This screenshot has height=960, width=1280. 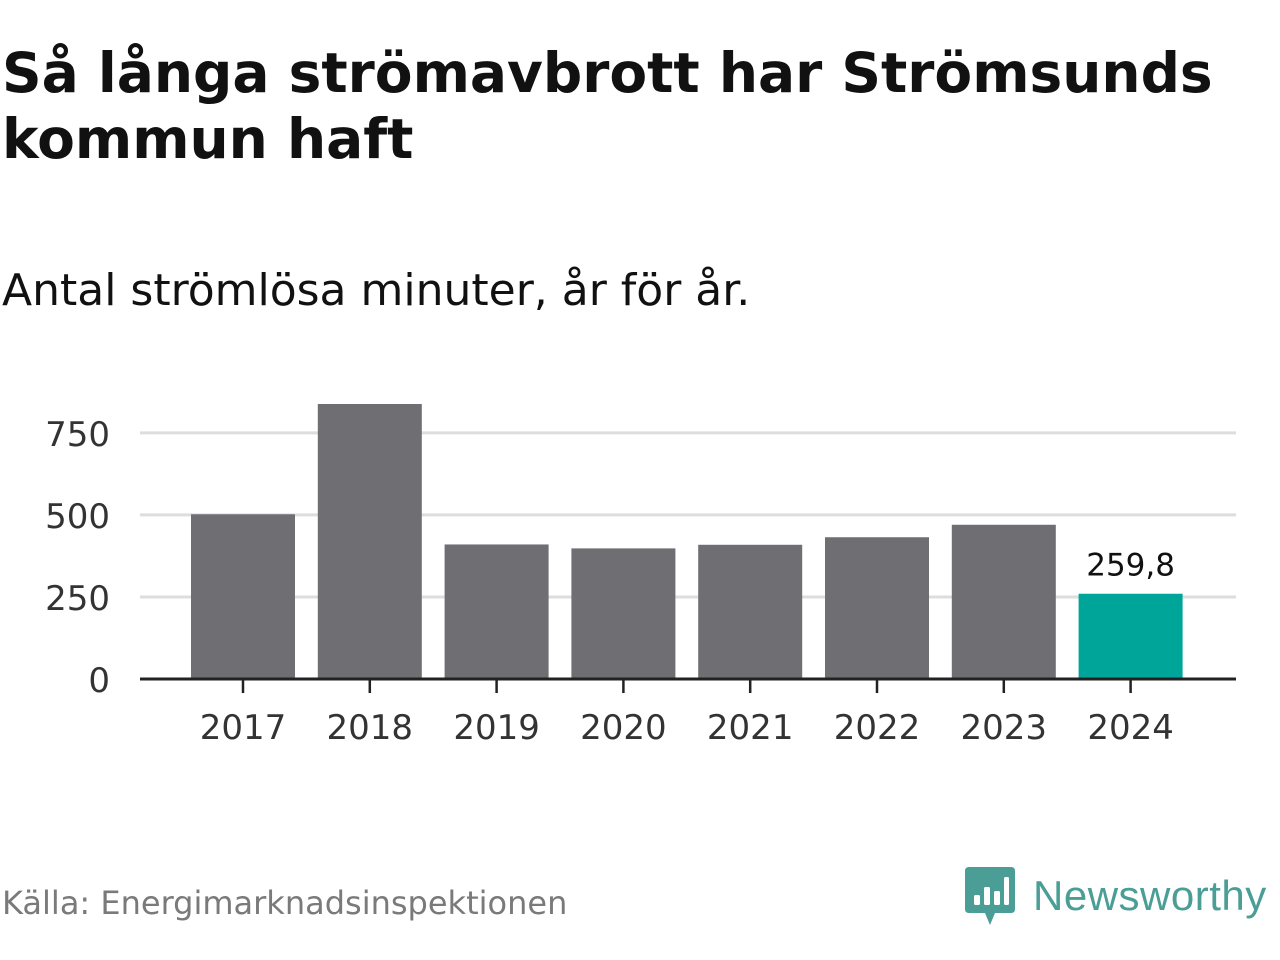 I want to click on x-tick-label: 2019, so click(x=496, y=728).